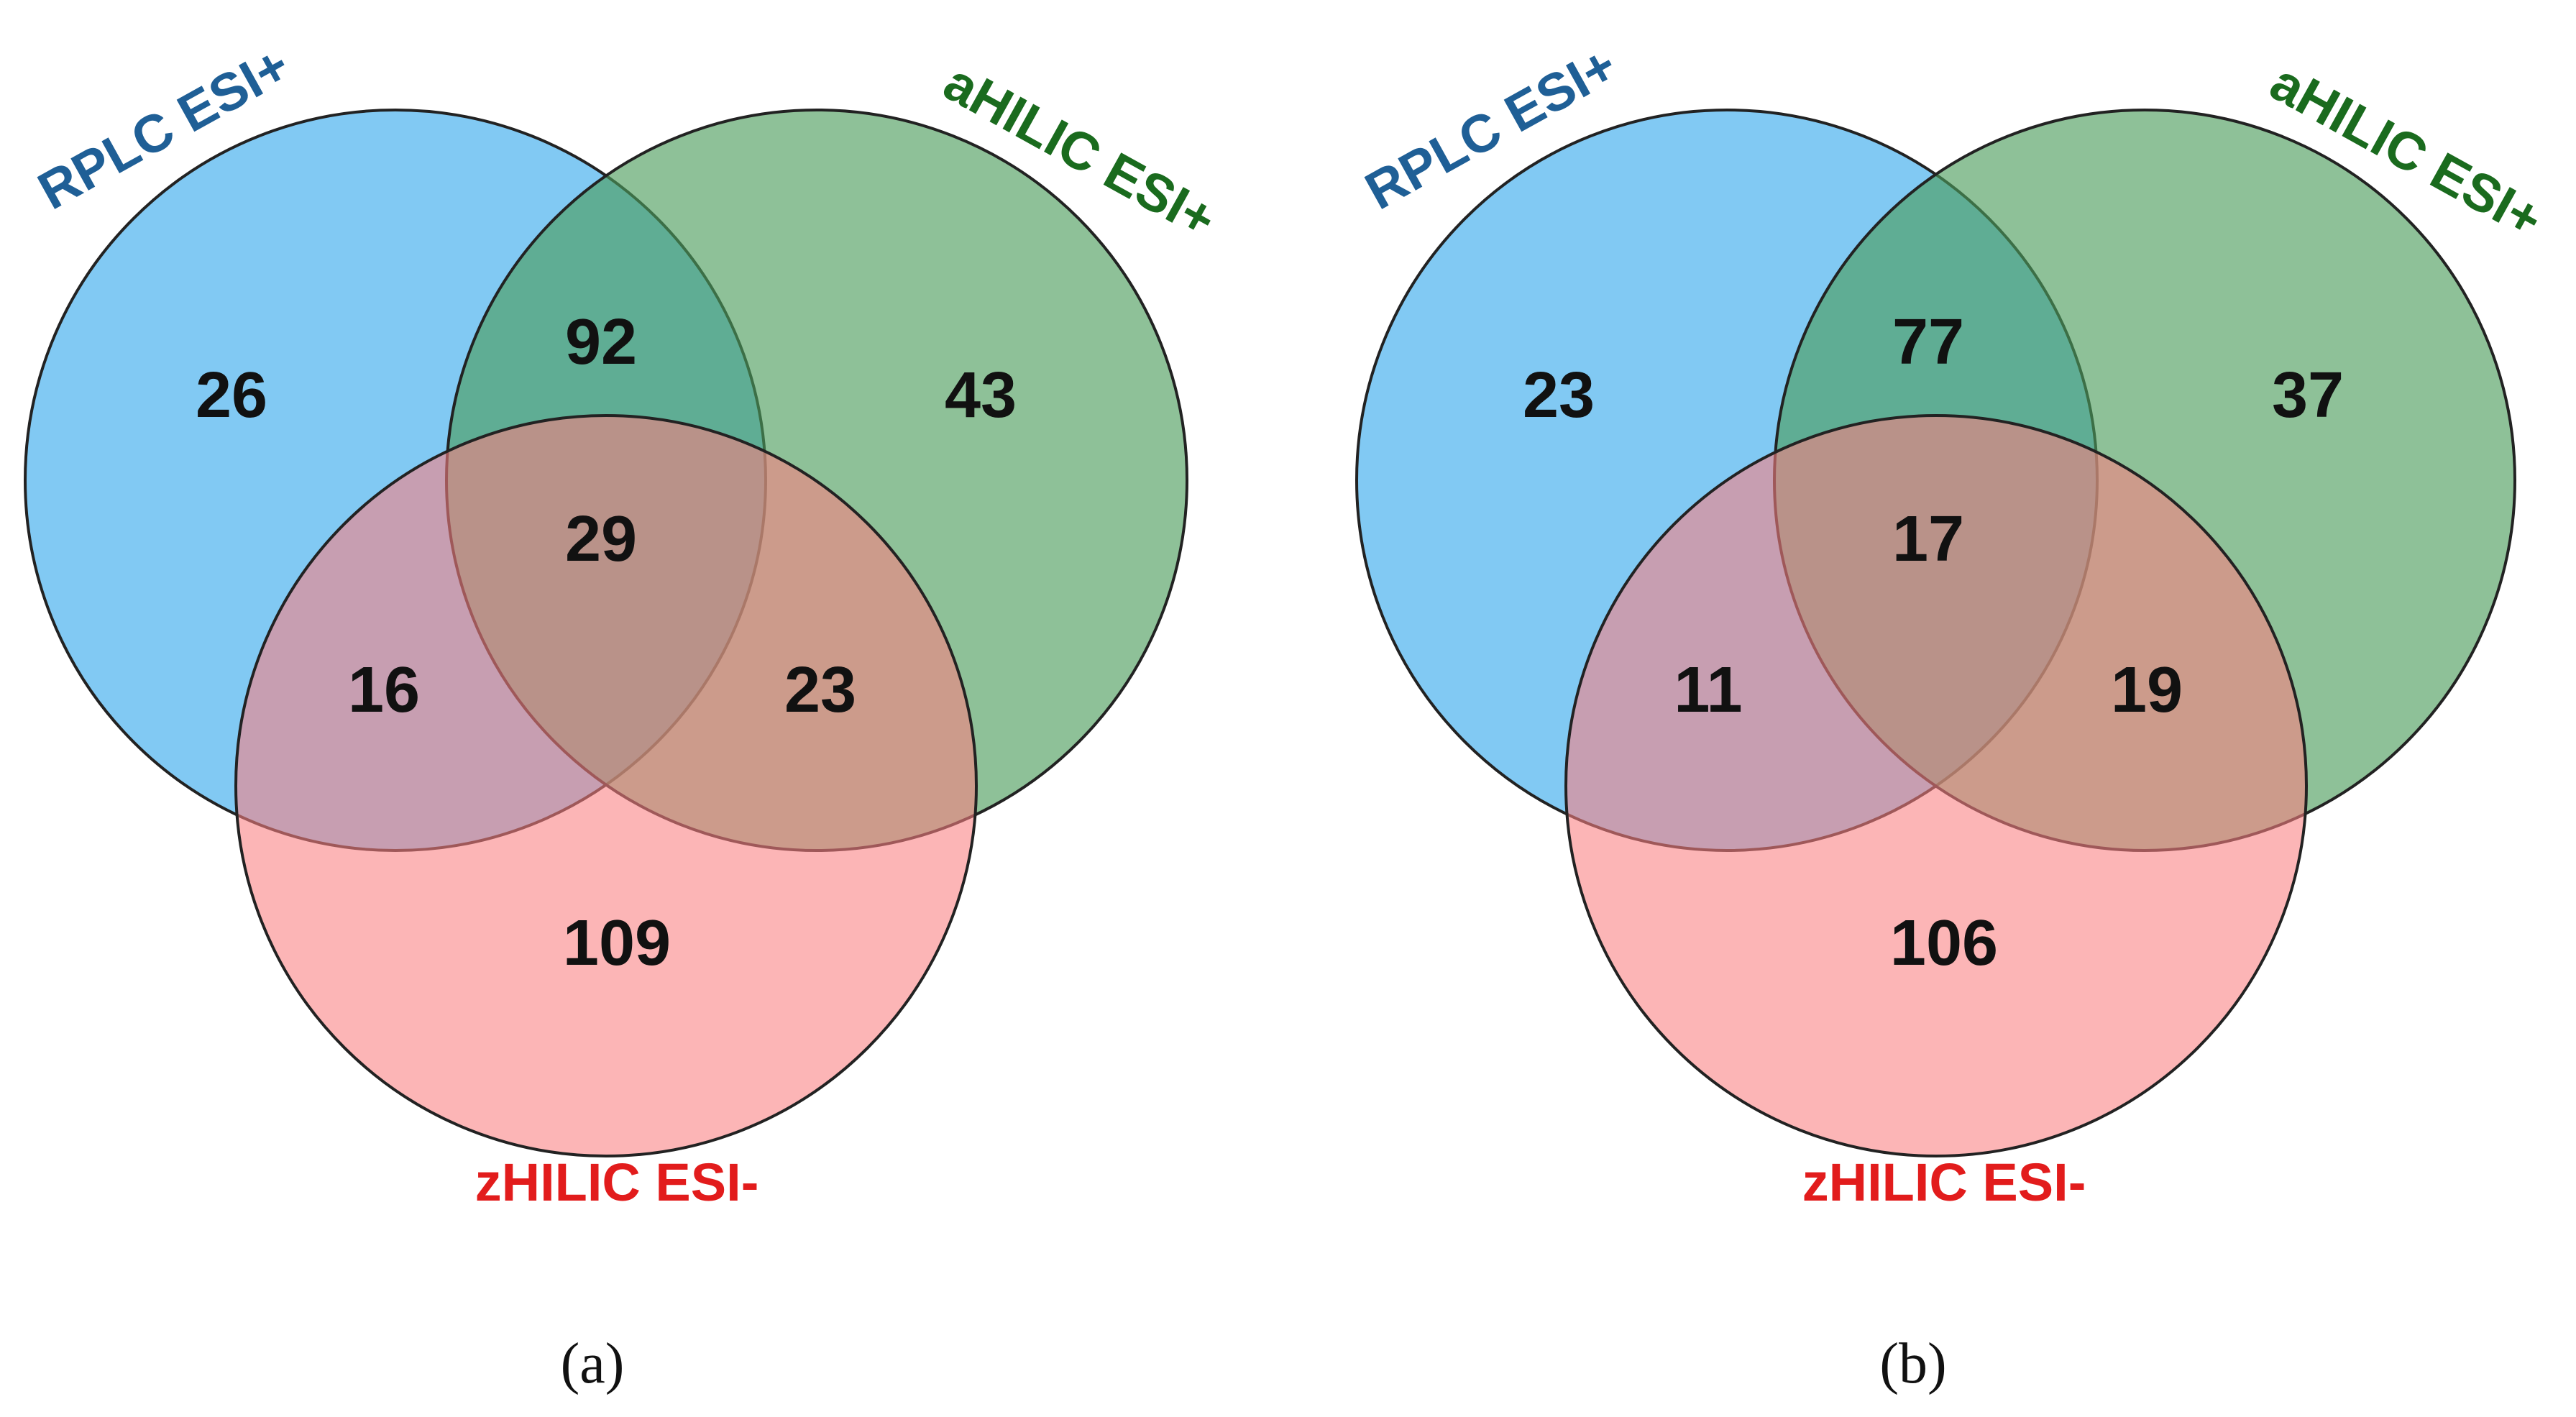 The image size is (2576, 1417). Describe the element at coordinates (617, 943) in the screenshot. I see `count-zhilic-only: 109` at that location.